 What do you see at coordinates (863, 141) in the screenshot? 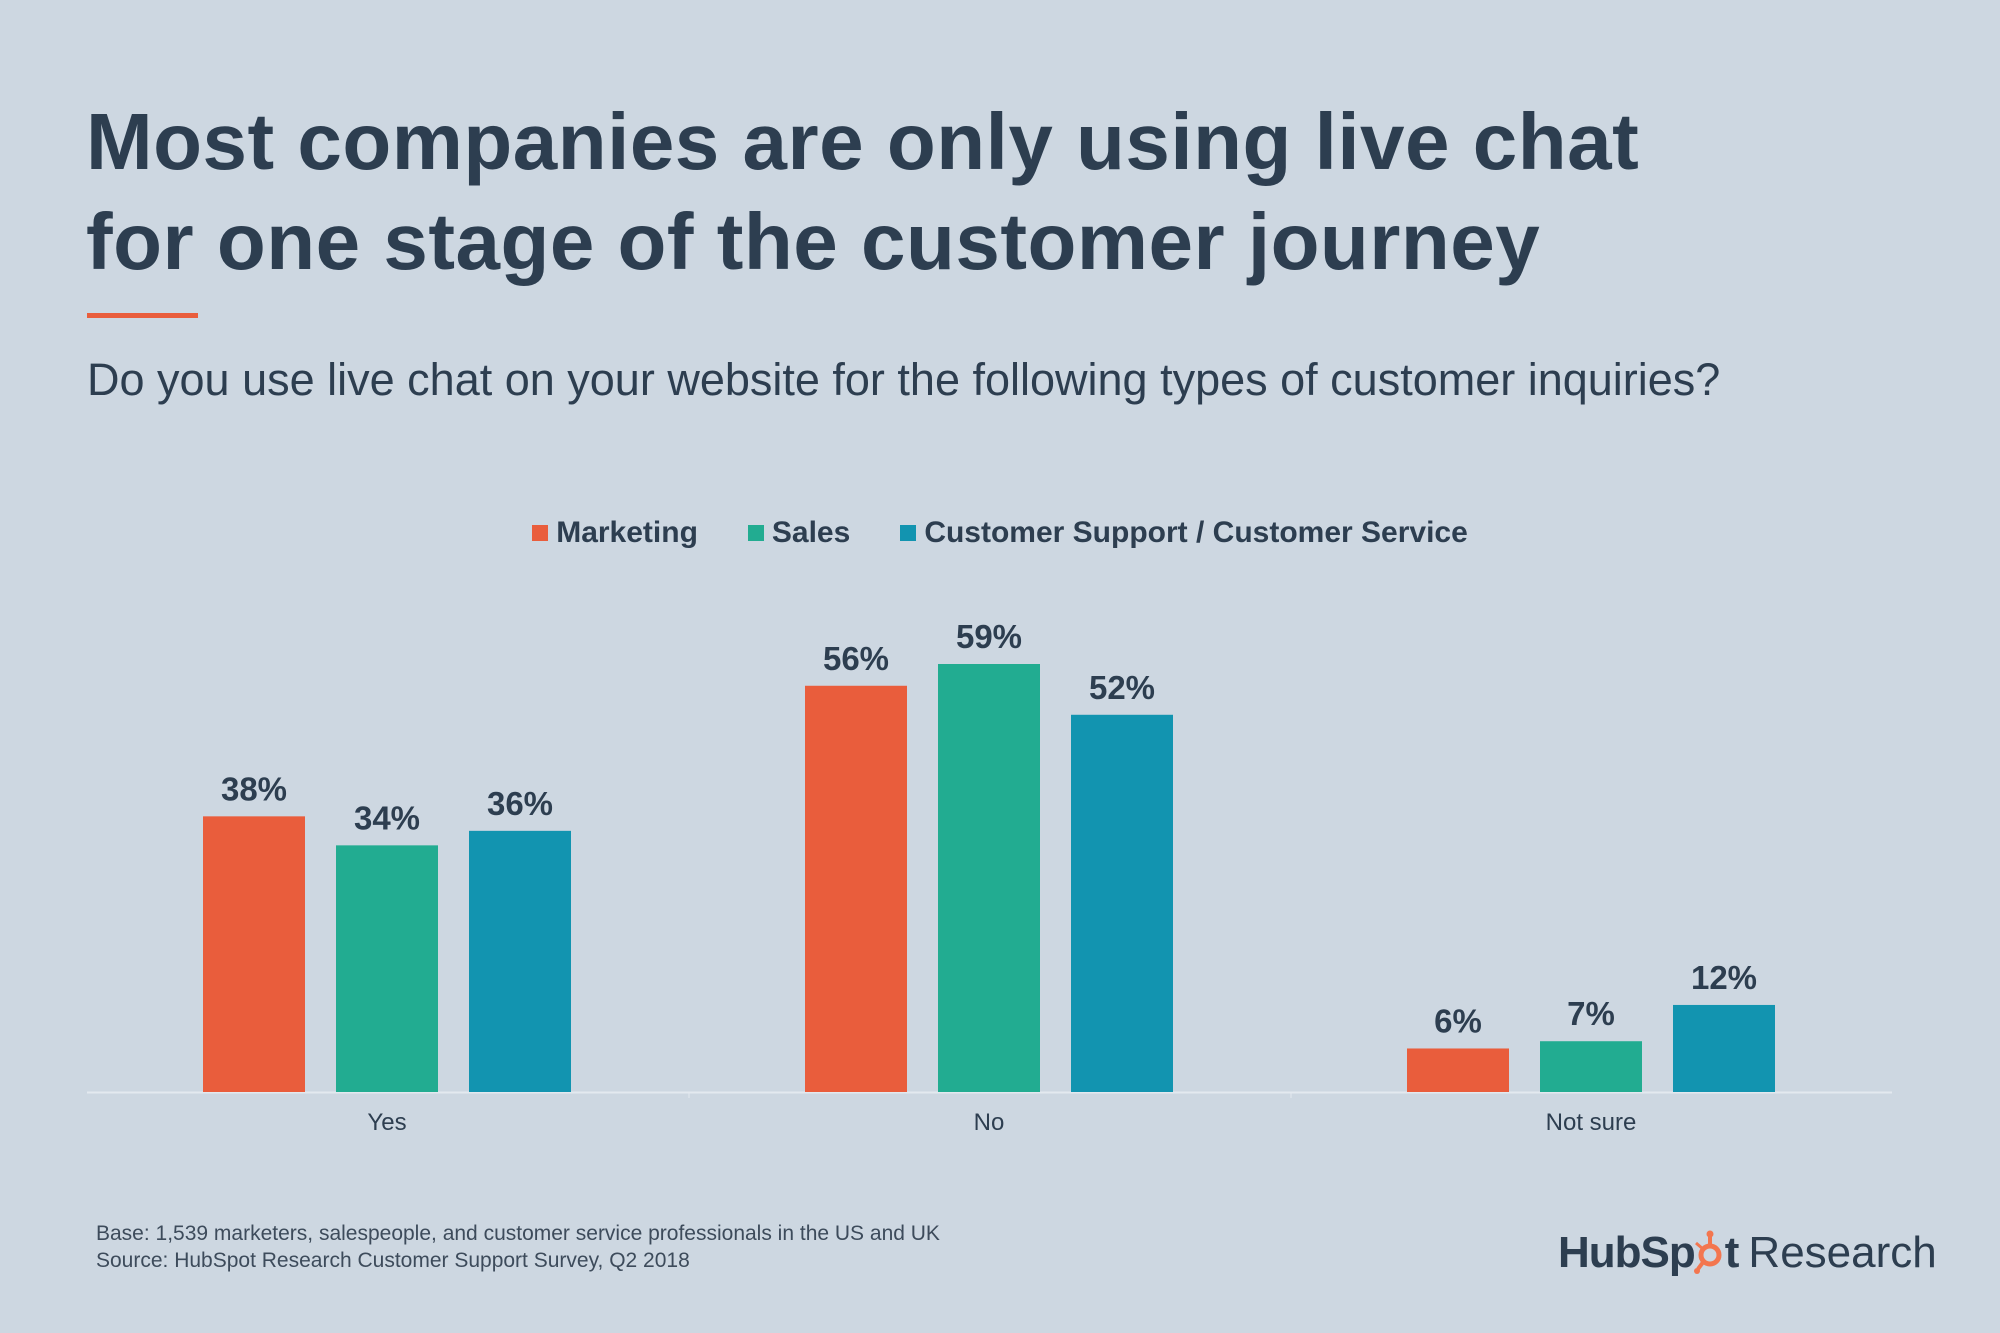
I see `title-line-1: Most companies are only using live chat` at bounding box center [863, 141].